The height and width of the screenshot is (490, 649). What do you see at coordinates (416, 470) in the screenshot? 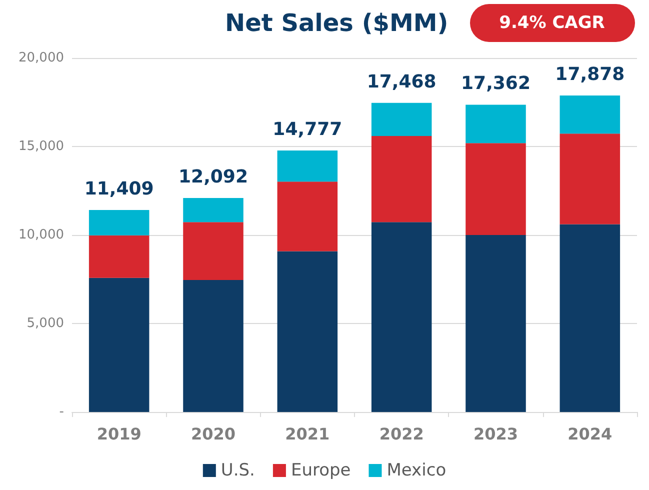
I see `legend-label: Mexico` at bounding box center [416, 470].